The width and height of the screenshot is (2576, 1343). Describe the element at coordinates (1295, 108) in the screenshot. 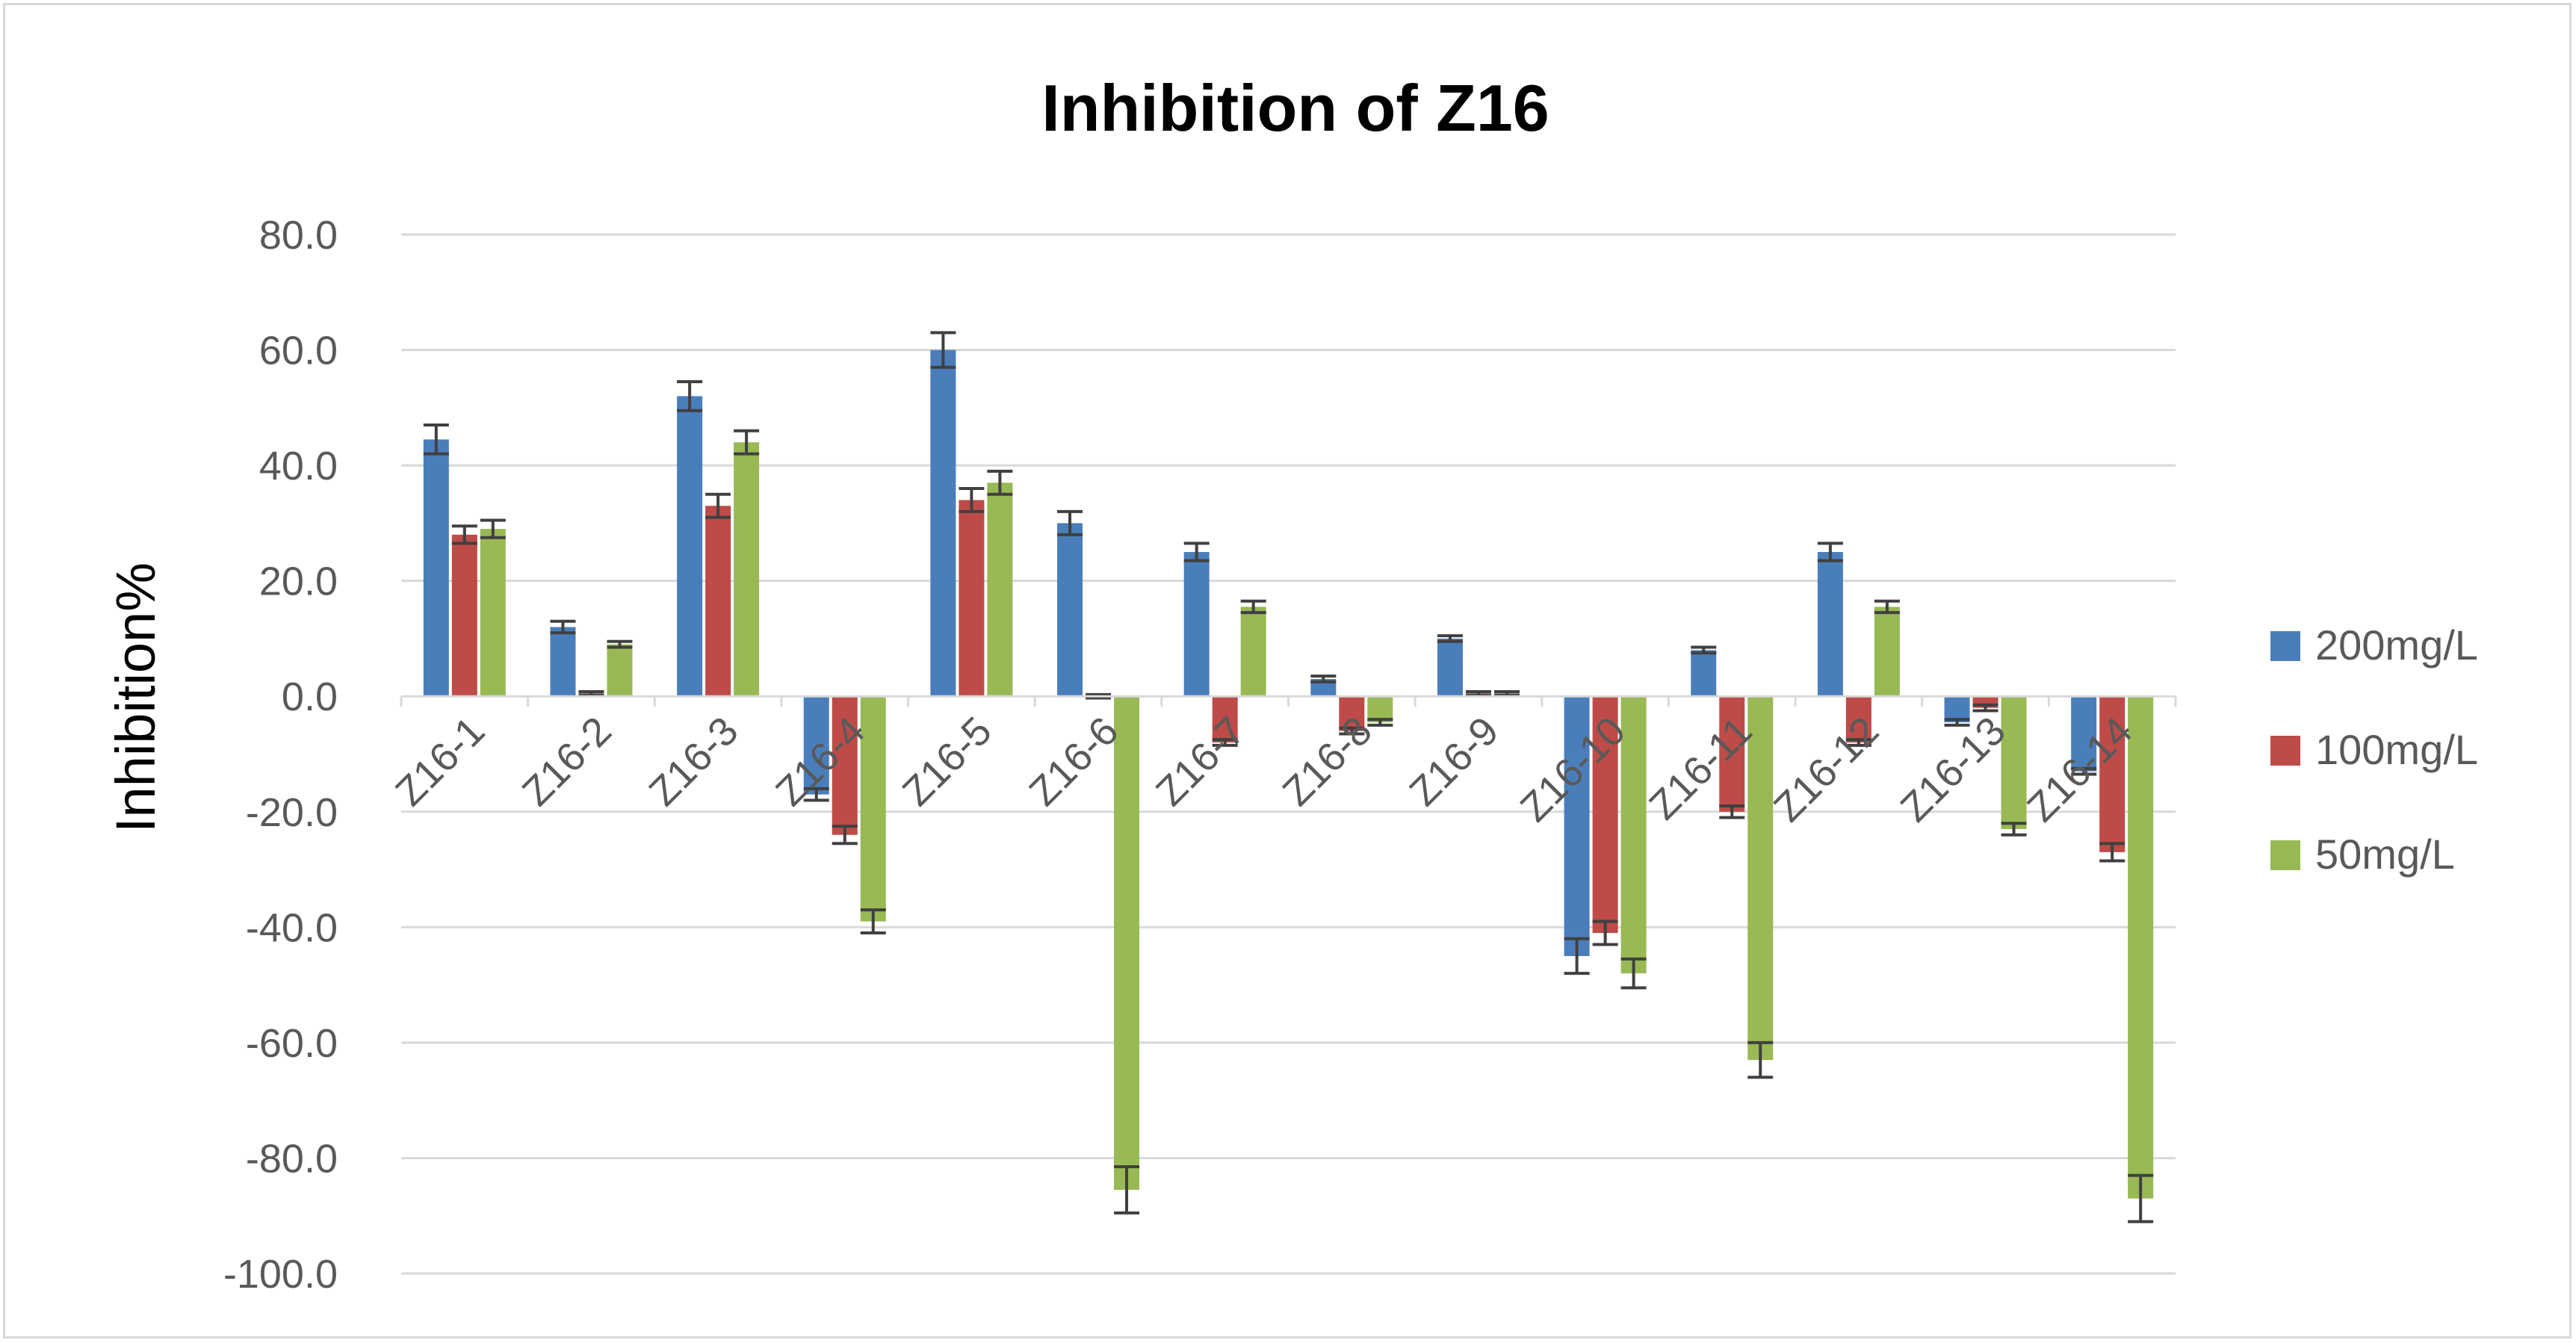

I see `chart-title: Inhibition of Z16` at that location.